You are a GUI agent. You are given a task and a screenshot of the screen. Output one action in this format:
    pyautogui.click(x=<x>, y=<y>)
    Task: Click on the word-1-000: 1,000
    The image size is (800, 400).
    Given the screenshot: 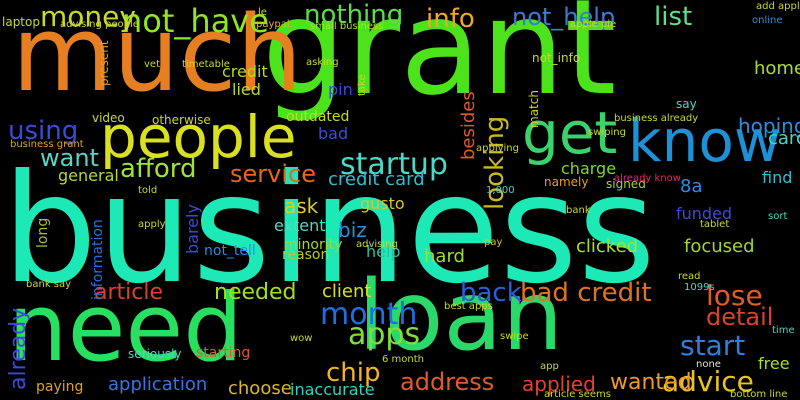 What is the action you would take?
    pyautogui.click(x=500, y=191)
    